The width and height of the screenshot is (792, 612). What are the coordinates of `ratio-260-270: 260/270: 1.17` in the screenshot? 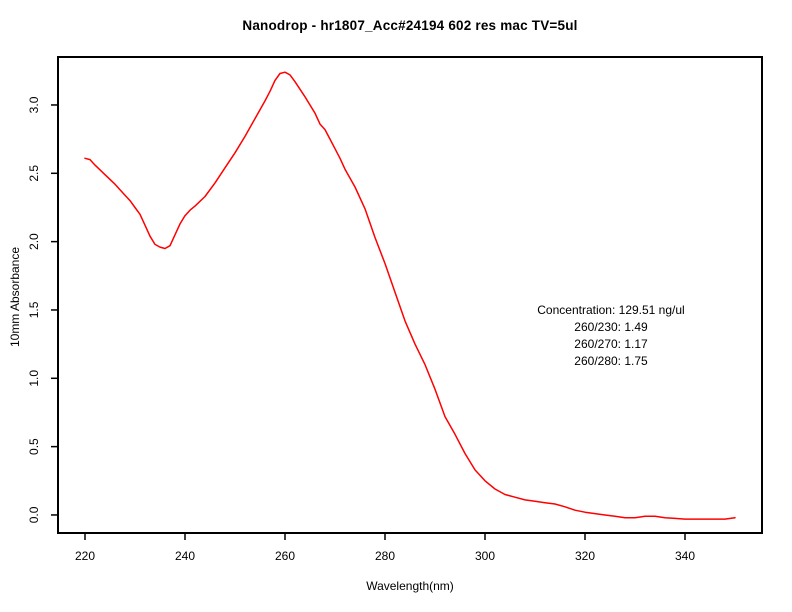 It's located at (611, 344).